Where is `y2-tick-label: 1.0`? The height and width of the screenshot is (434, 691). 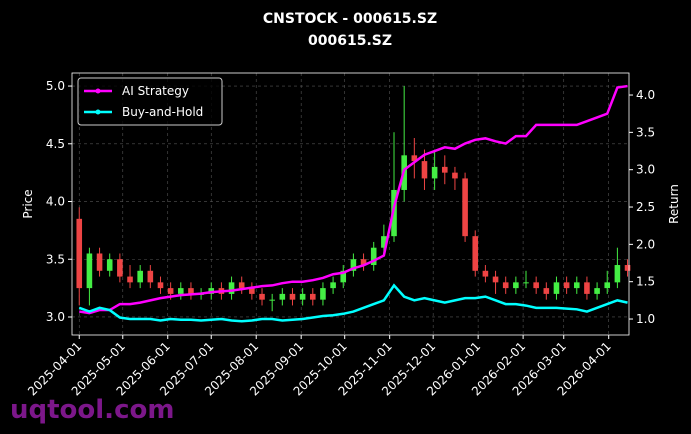
y2-tick-label: 1.0 is located at coordinates (645, 319).